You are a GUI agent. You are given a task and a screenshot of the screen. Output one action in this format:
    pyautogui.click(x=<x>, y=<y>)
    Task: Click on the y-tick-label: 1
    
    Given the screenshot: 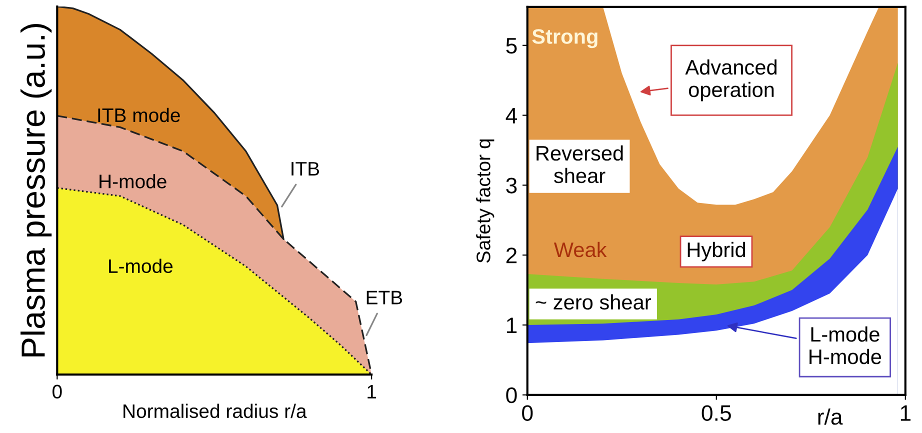 What is the action you would take?
    pyautogui.click(x=512, y=326)
    